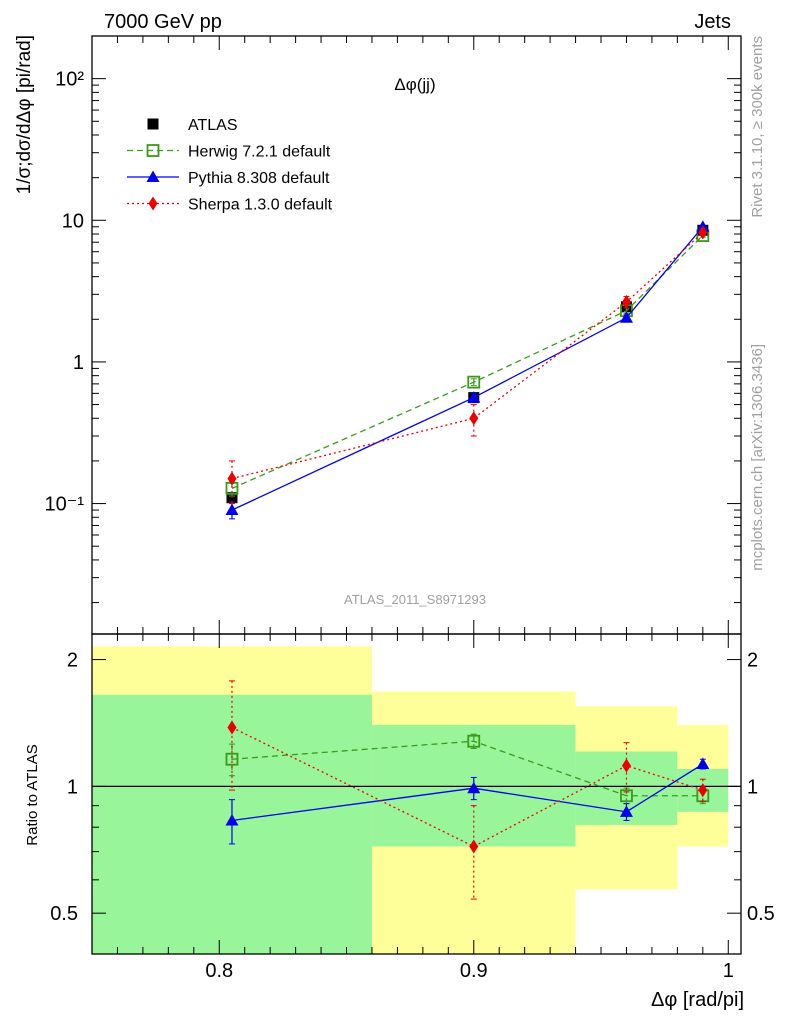 This screenshot has height=1024, width=786. Describe the element at coordinates (65, 505) in the screenshot. I see `main-ytick-label: 10⁻¹` at that location.